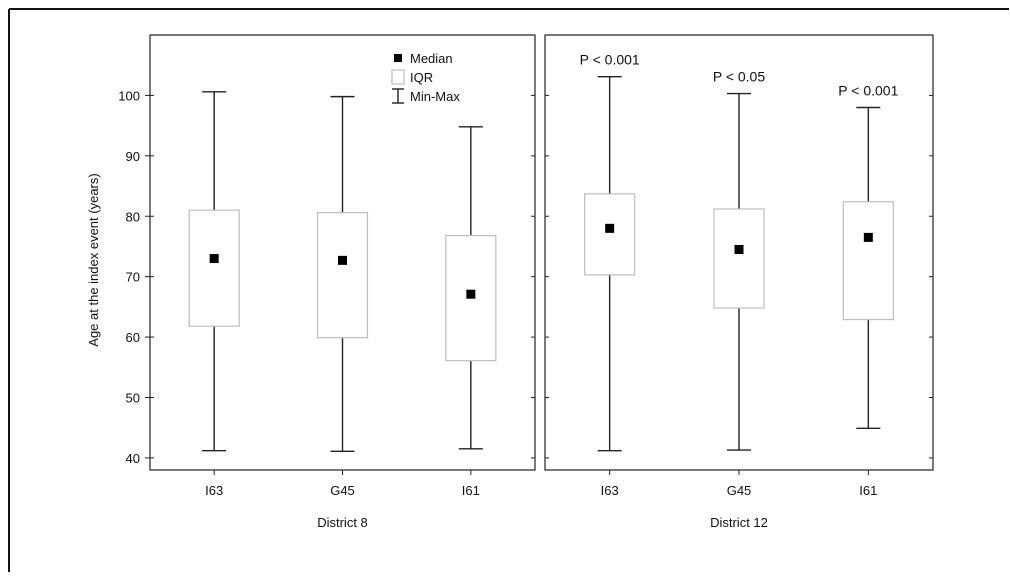 This screenshot has height=577, width=1010. What do you see at coordinates (471, 312) in the screenshot?
I see `box-district-8-i61: I61` at bounding box center [471, 312].